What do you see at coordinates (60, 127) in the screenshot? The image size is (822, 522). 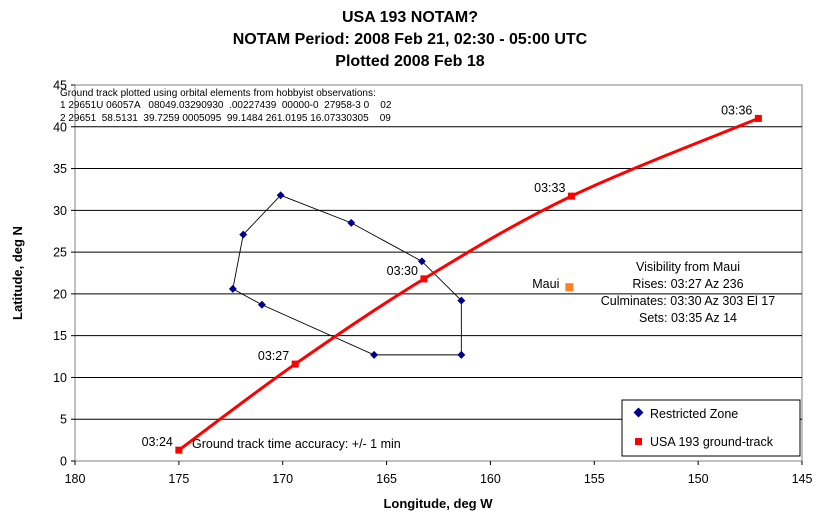 I see `y-tick-label: 40` at bounding box center [60, 127].